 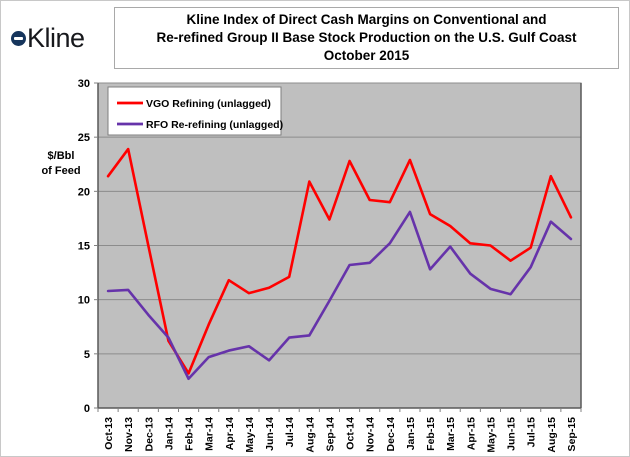 I want to click on circle-e-icon, so click(x=18, y=38).